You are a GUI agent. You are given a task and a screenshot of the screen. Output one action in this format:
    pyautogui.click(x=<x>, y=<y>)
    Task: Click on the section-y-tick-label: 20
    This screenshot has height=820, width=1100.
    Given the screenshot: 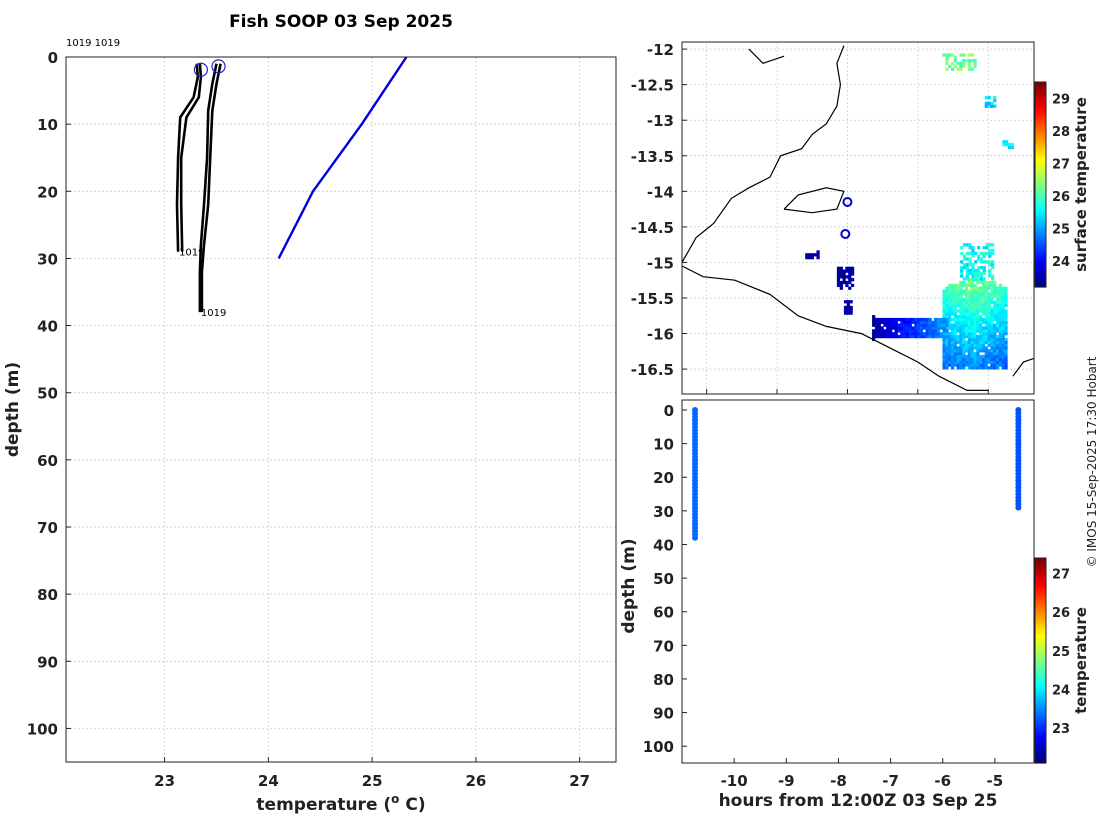 What is the action you would take?
    pyautogui.click(x=663, y=478)
    